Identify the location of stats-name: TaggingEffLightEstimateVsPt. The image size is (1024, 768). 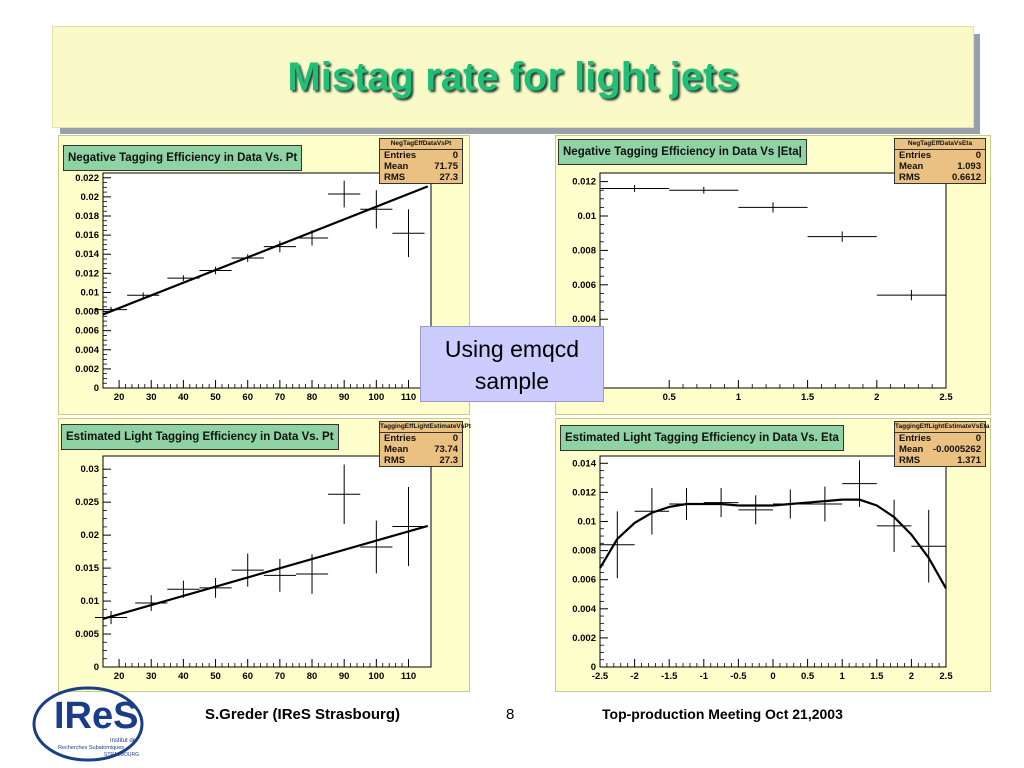
(425, 427).